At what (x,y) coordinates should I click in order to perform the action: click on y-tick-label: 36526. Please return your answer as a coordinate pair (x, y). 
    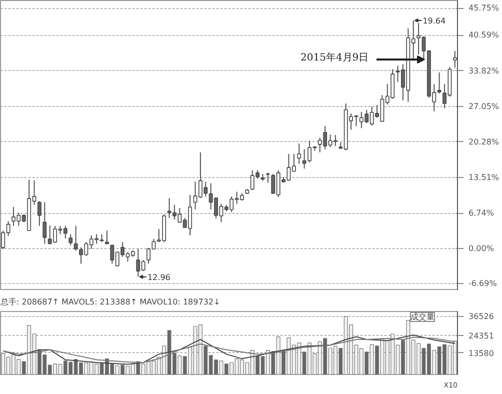
    Looking at the image, I should click on (481, 317).